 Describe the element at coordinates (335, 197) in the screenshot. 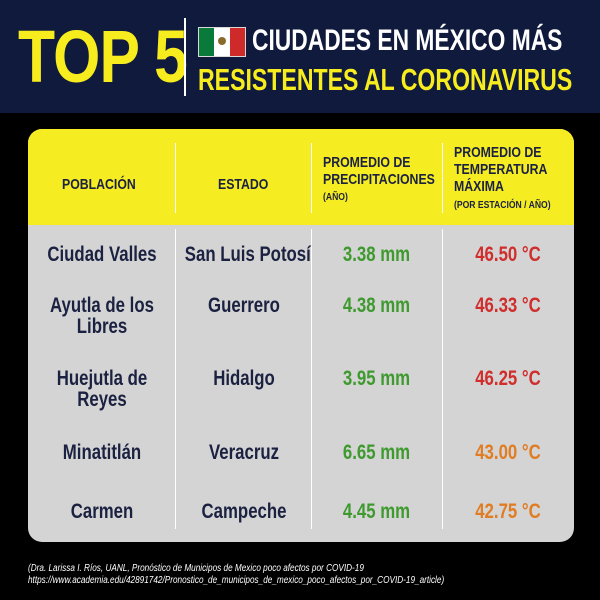

I see `header-precip-sub: (AÑO)` at that location.